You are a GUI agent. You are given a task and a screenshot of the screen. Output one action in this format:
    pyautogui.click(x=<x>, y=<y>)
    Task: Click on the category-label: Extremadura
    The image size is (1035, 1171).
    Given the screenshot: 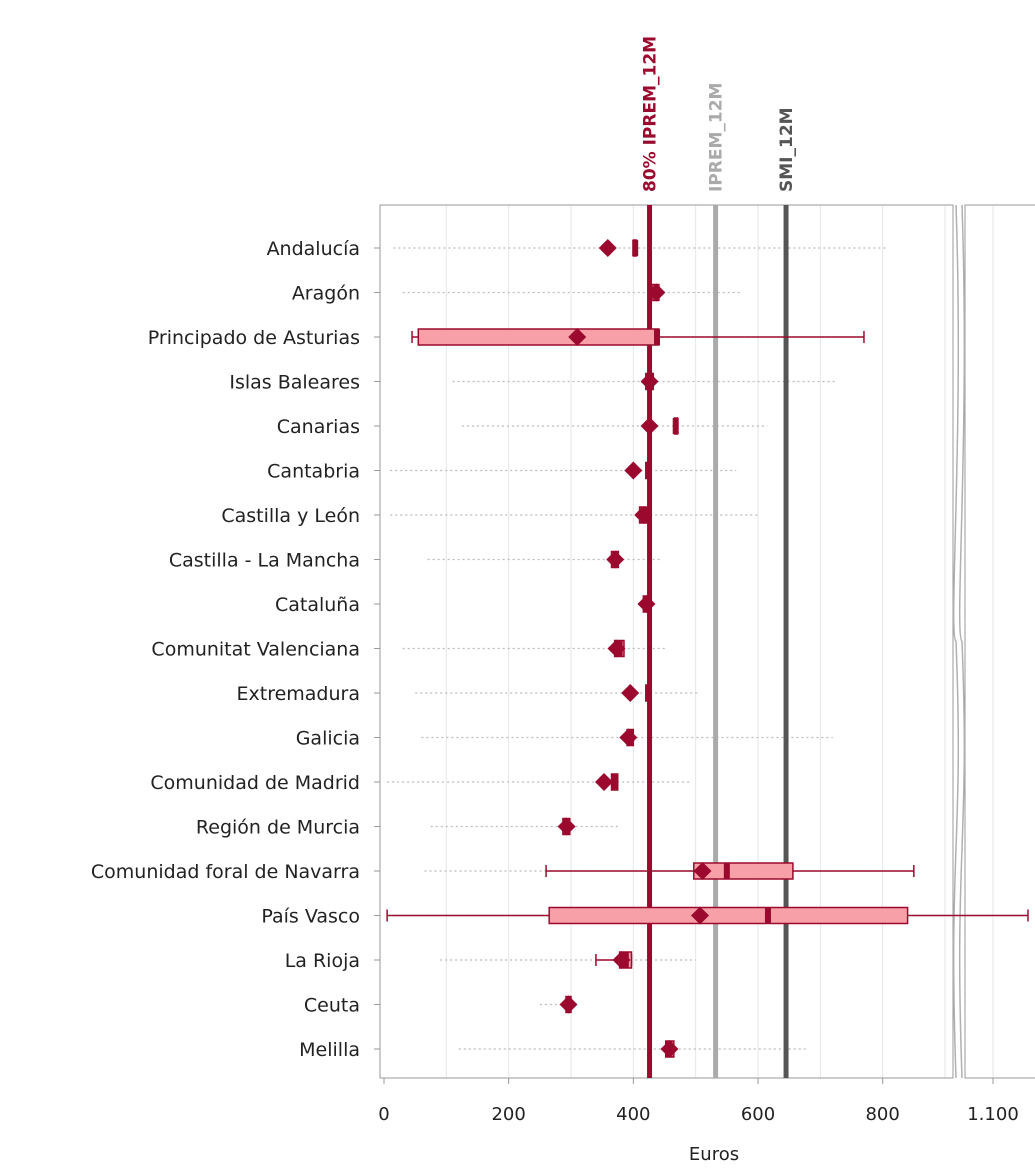 What is the action you would take?
    pyautogui.click(x=299, y=694)
    